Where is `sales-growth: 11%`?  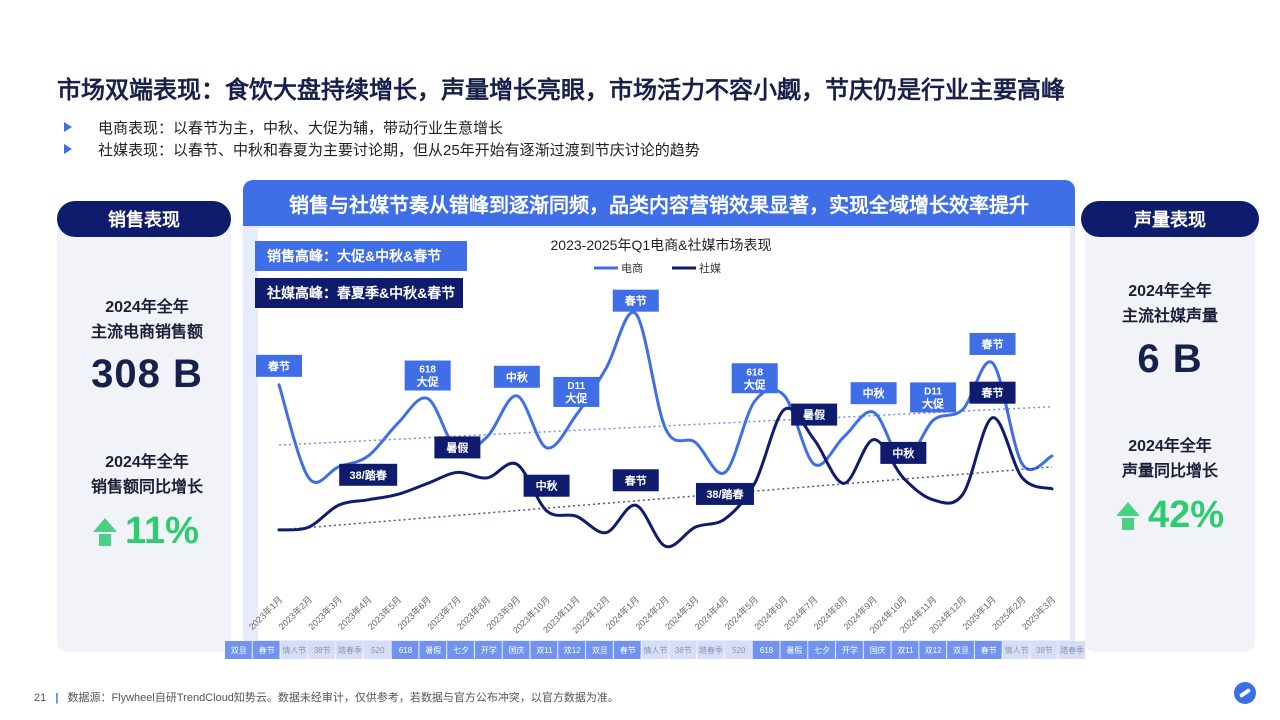
sales-growth: 11% is located at coordinates (146, 531).